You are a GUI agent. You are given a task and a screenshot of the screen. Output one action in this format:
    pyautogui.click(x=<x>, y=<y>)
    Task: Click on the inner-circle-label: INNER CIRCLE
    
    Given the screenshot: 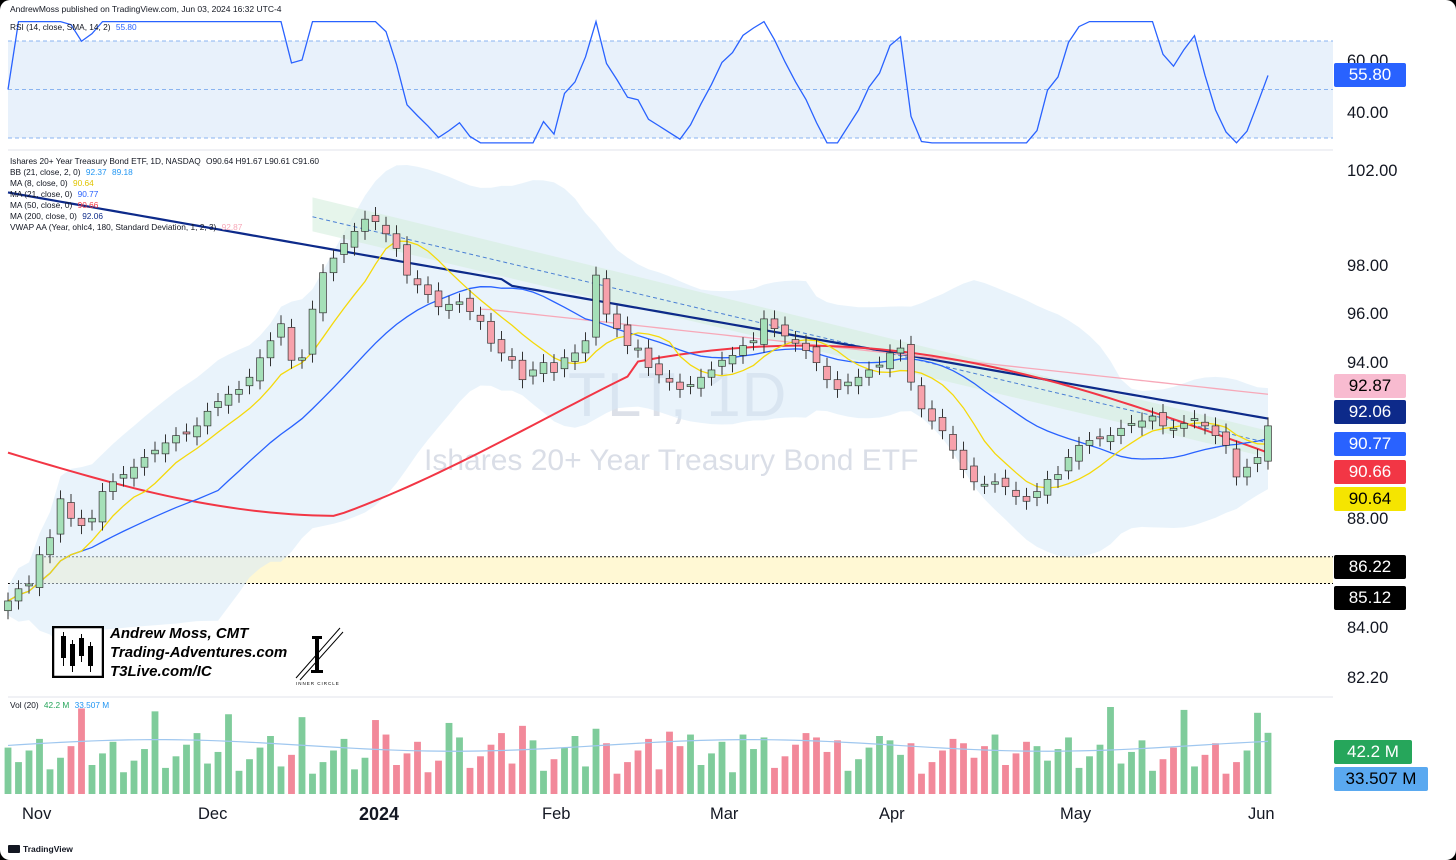 What is the action you would take?
    pyautogui.click(x=318, y=683)
    